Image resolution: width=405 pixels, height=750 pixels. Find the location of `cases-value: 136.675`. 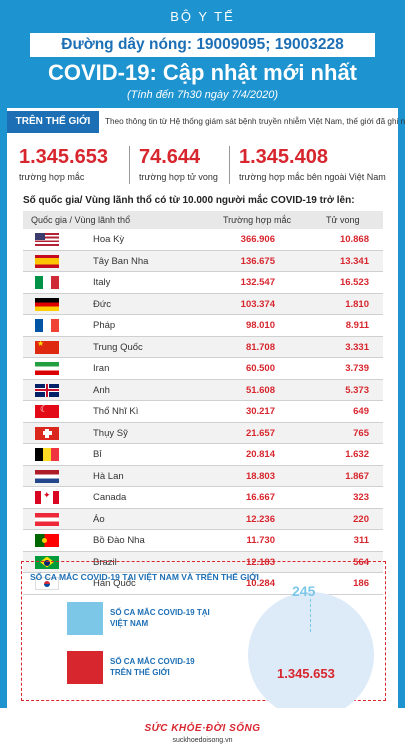

cases-value: 136.675 is located at coordinates (257, 261).